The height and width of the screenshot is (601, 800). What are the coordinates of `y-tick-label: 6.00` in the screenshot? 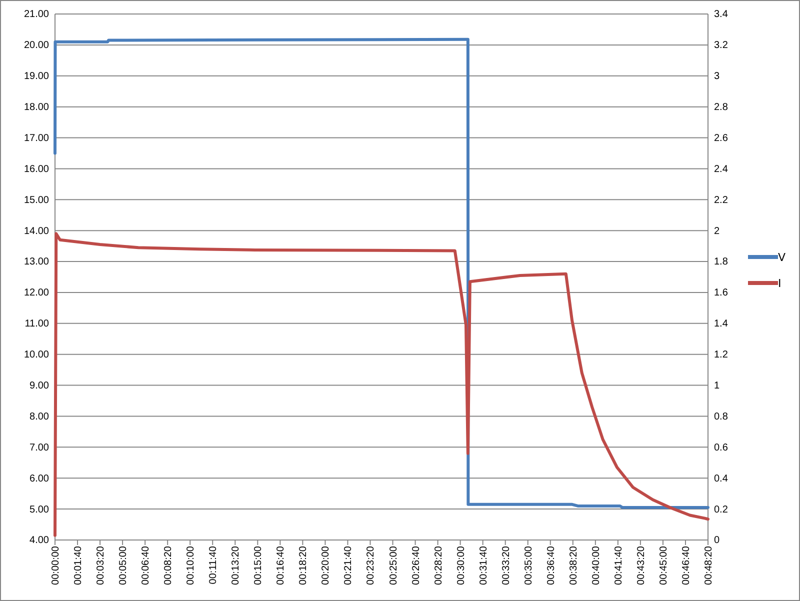 It's located at (40, 478).